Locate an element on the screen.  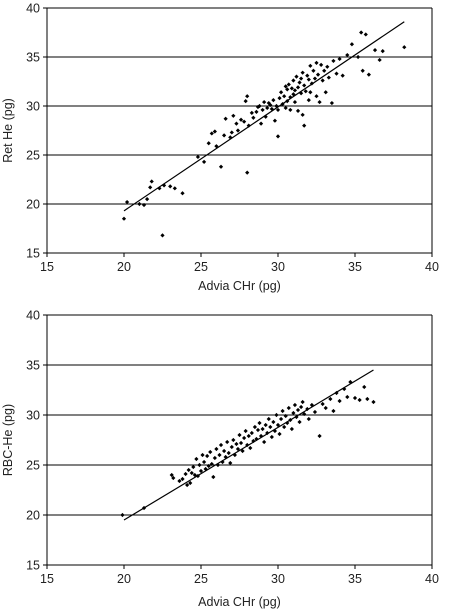
y-axis-title: RBC-He (pg) is located at coordinates (8, 440).